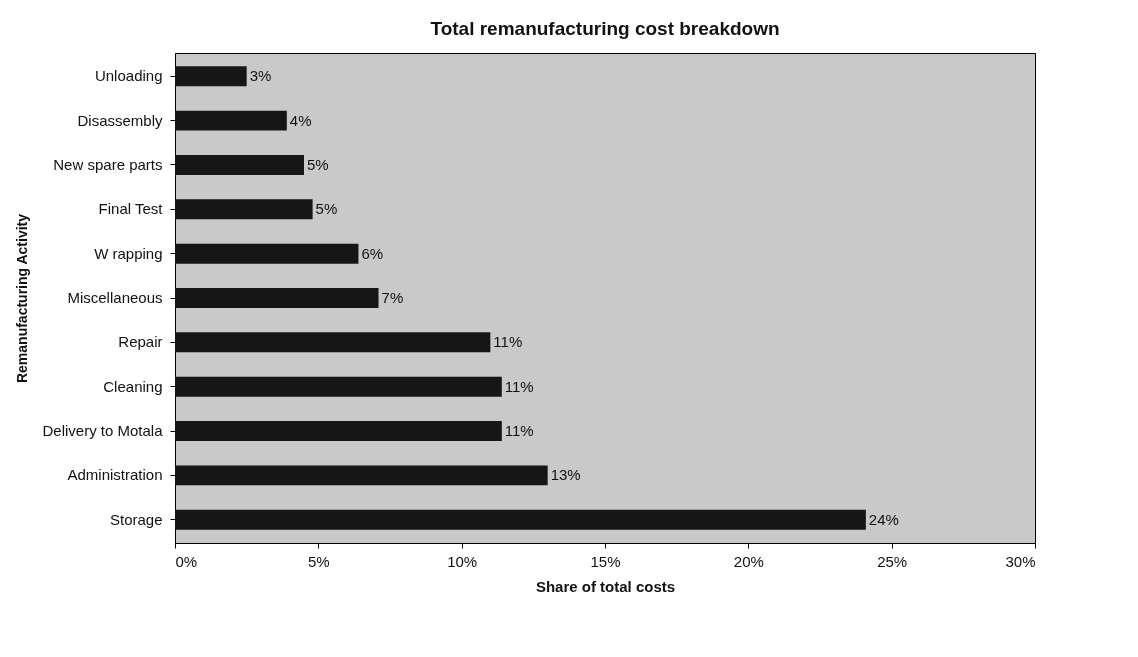 Image resolution: width=1138 pixels, height=657 pixels. What do you see at coordinates (372, 253) in the screenshot?
I see `data-label: 6%` at bounding box center [372, 253].